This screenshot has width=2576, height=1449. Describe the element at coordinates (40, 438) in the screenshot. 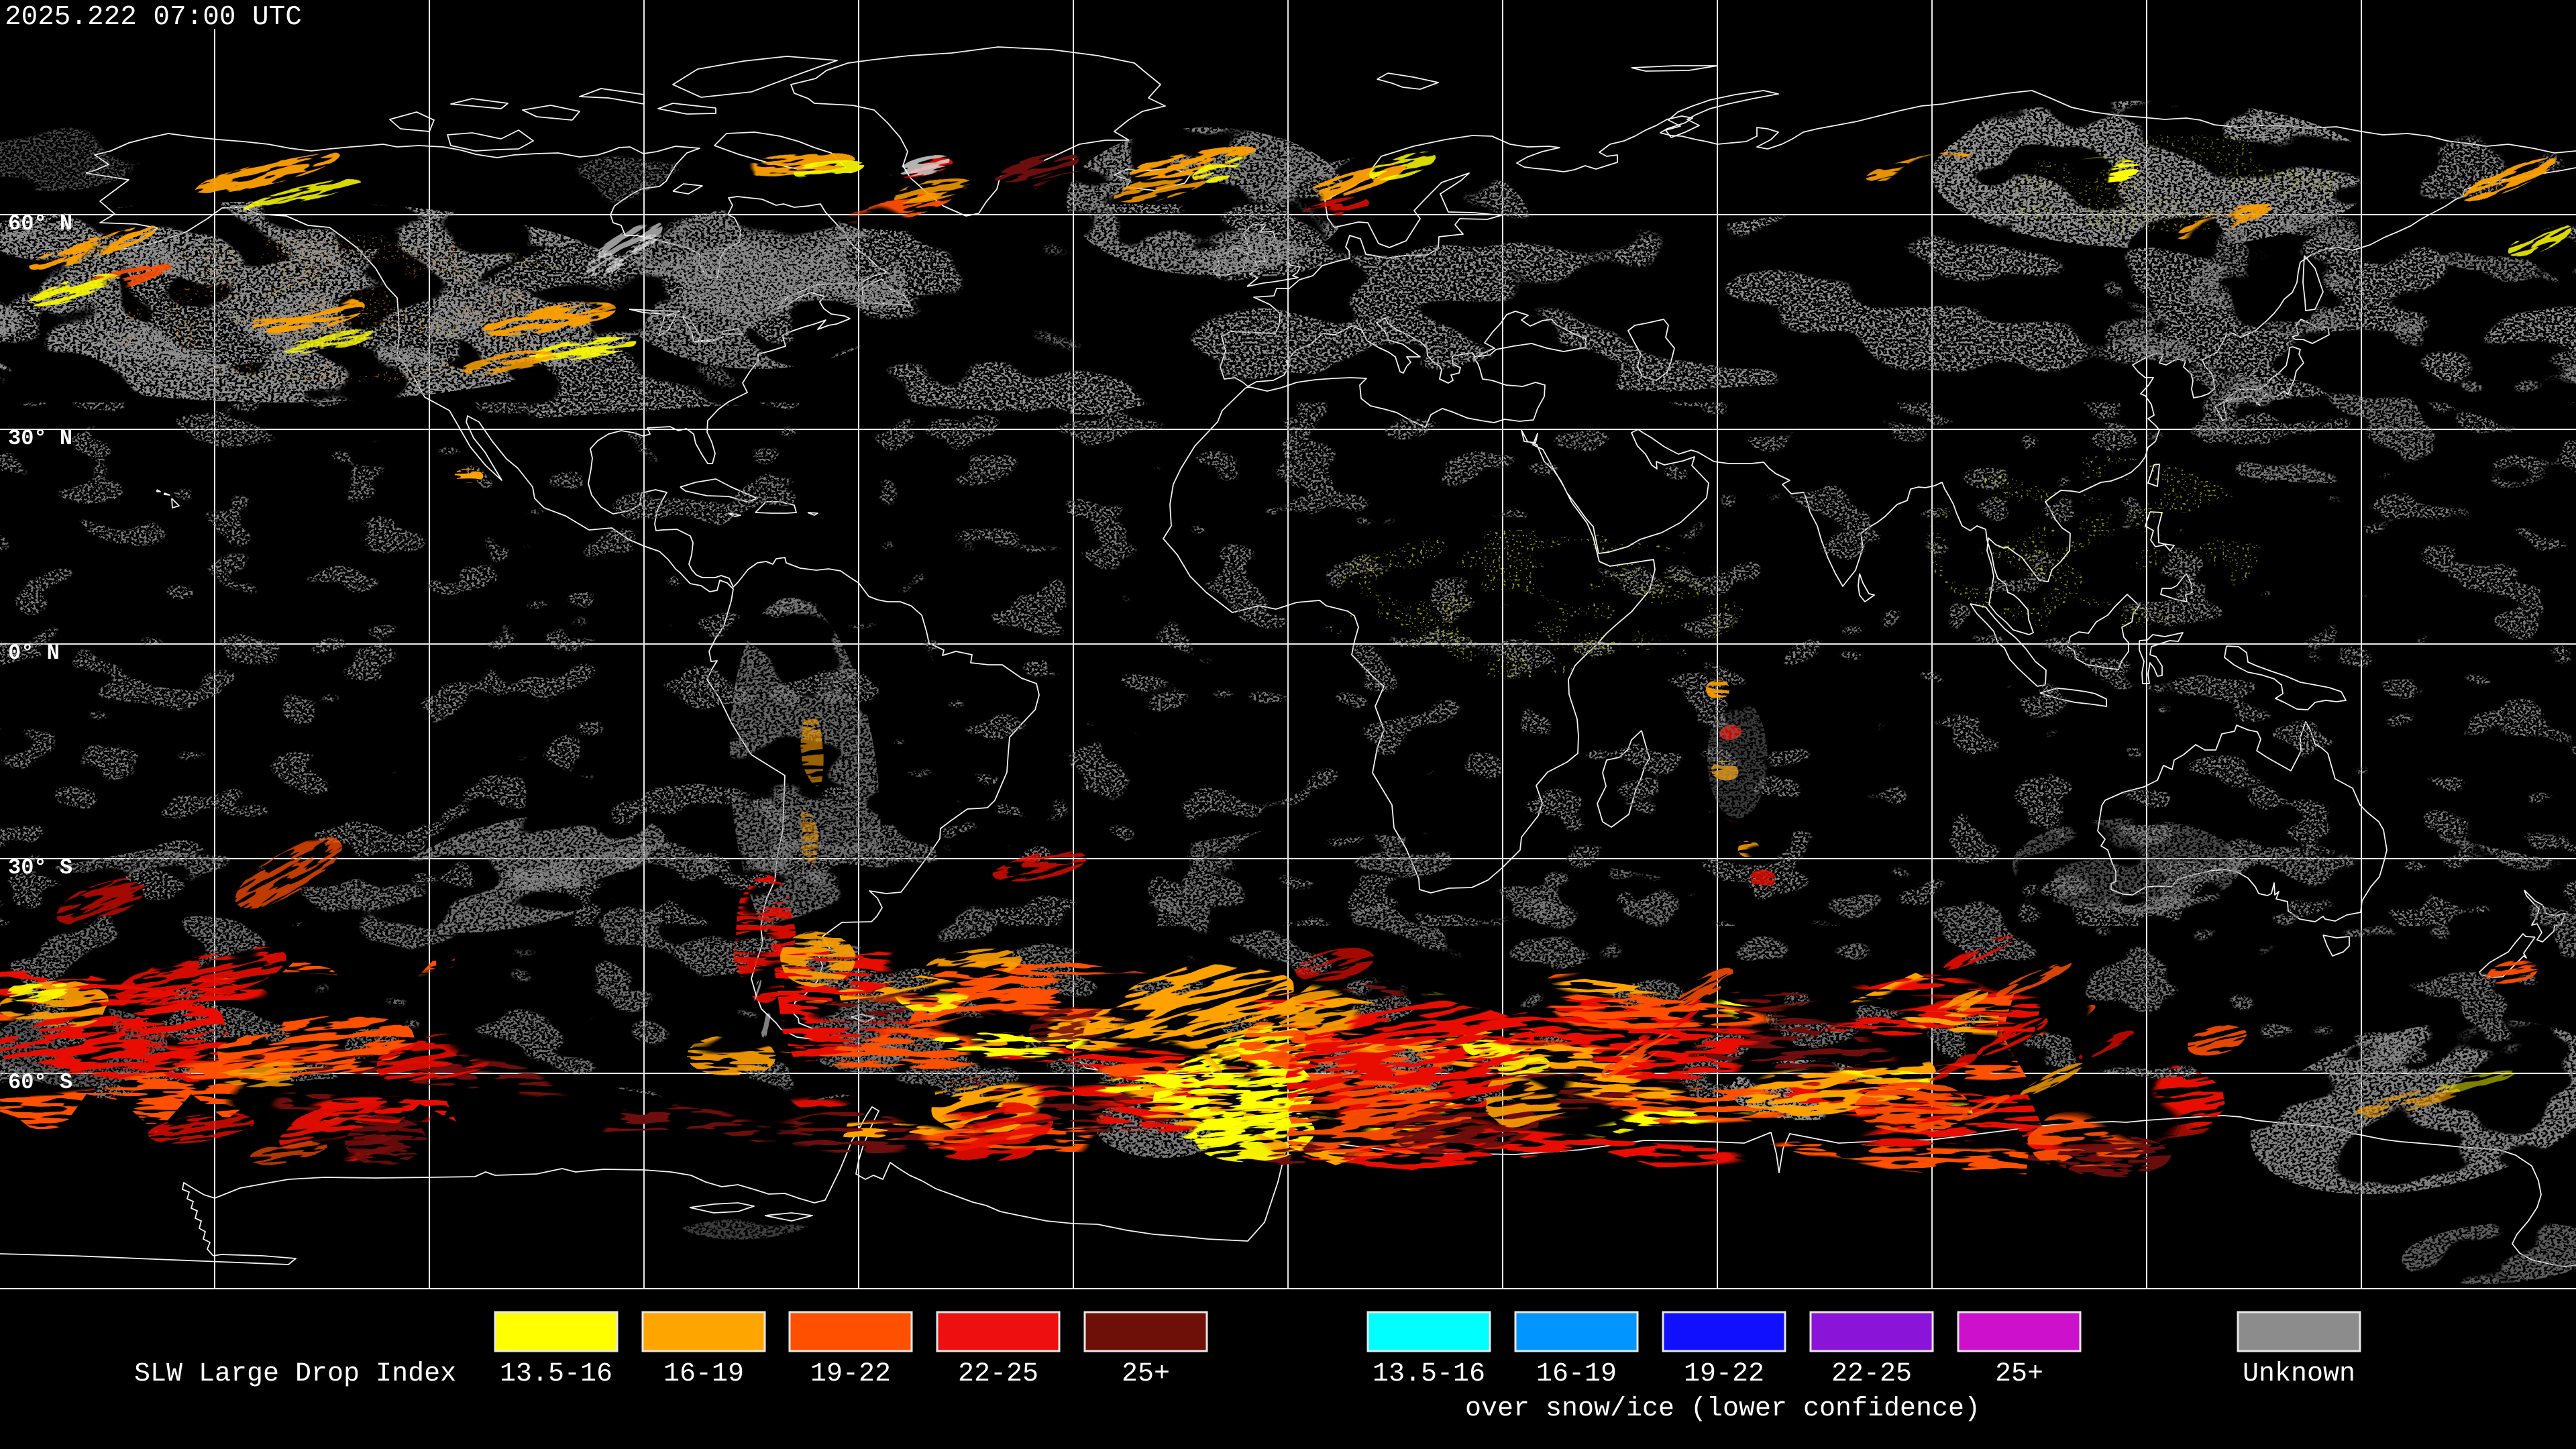

I see `svg-text: 30° N` at that location.